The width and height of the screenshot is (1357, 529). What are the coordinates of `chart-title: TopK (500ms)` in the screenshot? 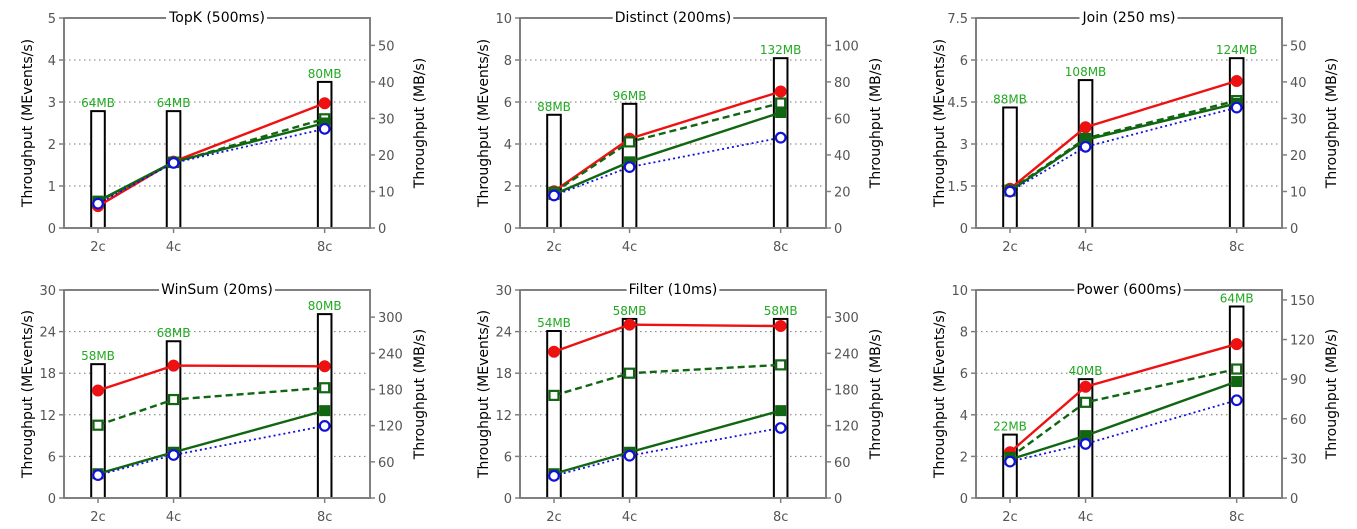 It's located at (216, 18).